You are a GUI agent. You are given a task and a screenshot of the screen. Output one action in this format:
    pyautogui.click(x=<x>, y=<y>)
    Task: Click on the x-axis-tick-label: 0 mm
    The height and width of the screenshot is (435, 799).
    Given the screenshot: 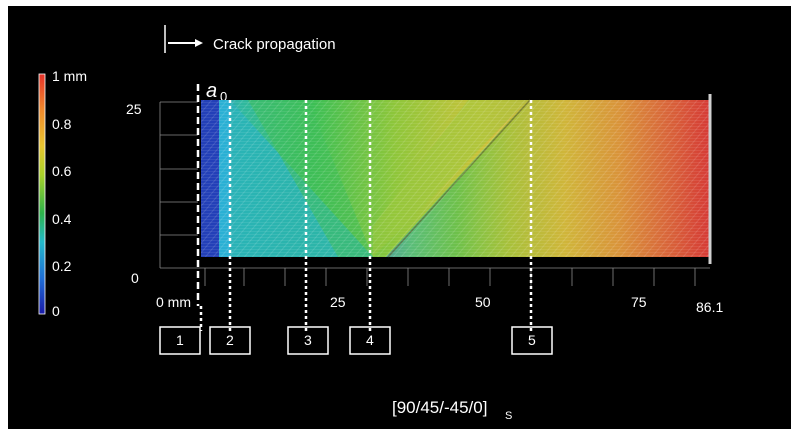 What is the action you would take?
    pyautogui.click(x=173, y=302)
    